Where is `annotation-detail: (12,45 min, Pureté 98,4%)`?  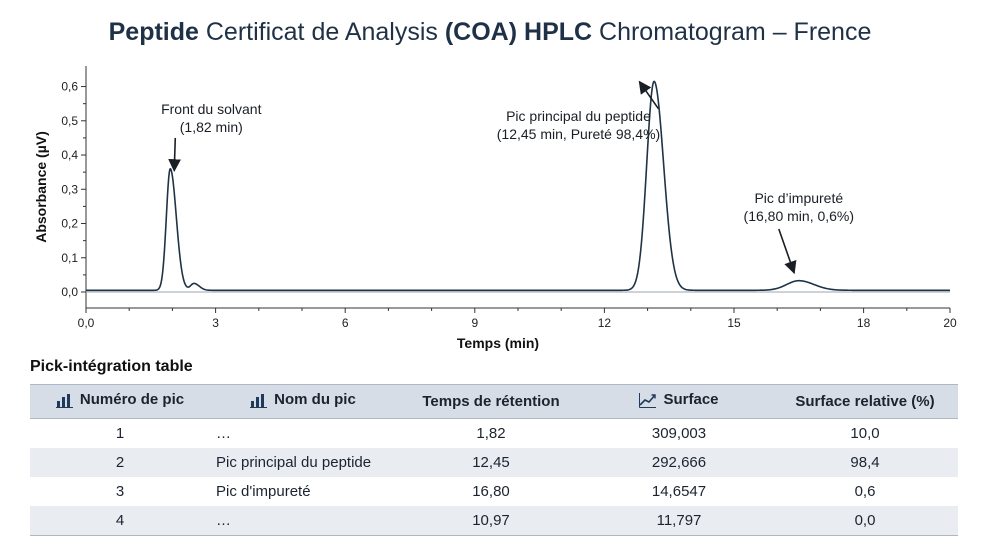
annotation-detail: (12,45 min, Pureté 98,4%) is located at coordinates (578, 134).